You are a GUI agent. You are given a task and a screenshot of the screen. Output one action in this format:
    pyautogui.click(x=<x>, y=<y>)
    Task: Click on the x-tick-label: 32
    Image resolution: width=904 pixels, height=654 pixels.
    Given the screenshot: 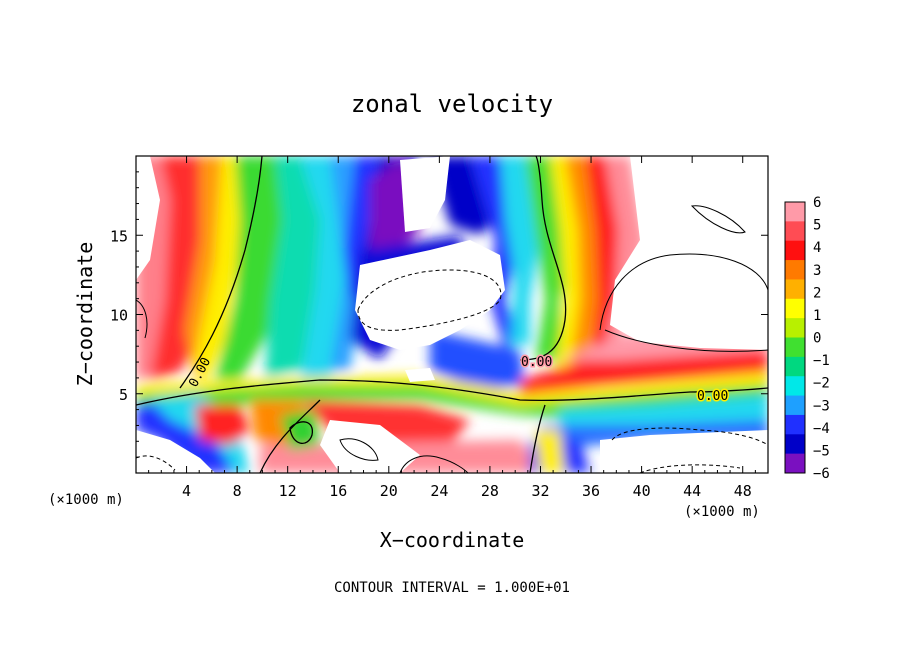 What is the action you would take?
    pyautogui.click(x=540, y=491)
    